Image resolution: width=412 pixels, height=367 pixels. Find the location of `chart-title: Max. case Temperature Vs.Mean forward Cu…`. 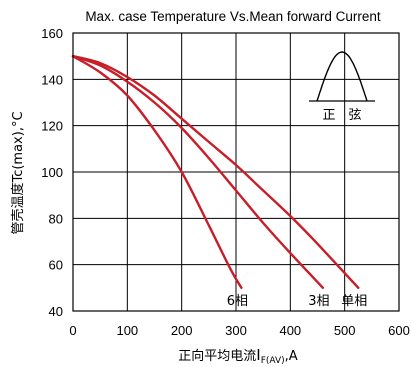

chart-title: Max. case Temperature Vs.Mean forward Cu… is located at coordinates (233, 16).